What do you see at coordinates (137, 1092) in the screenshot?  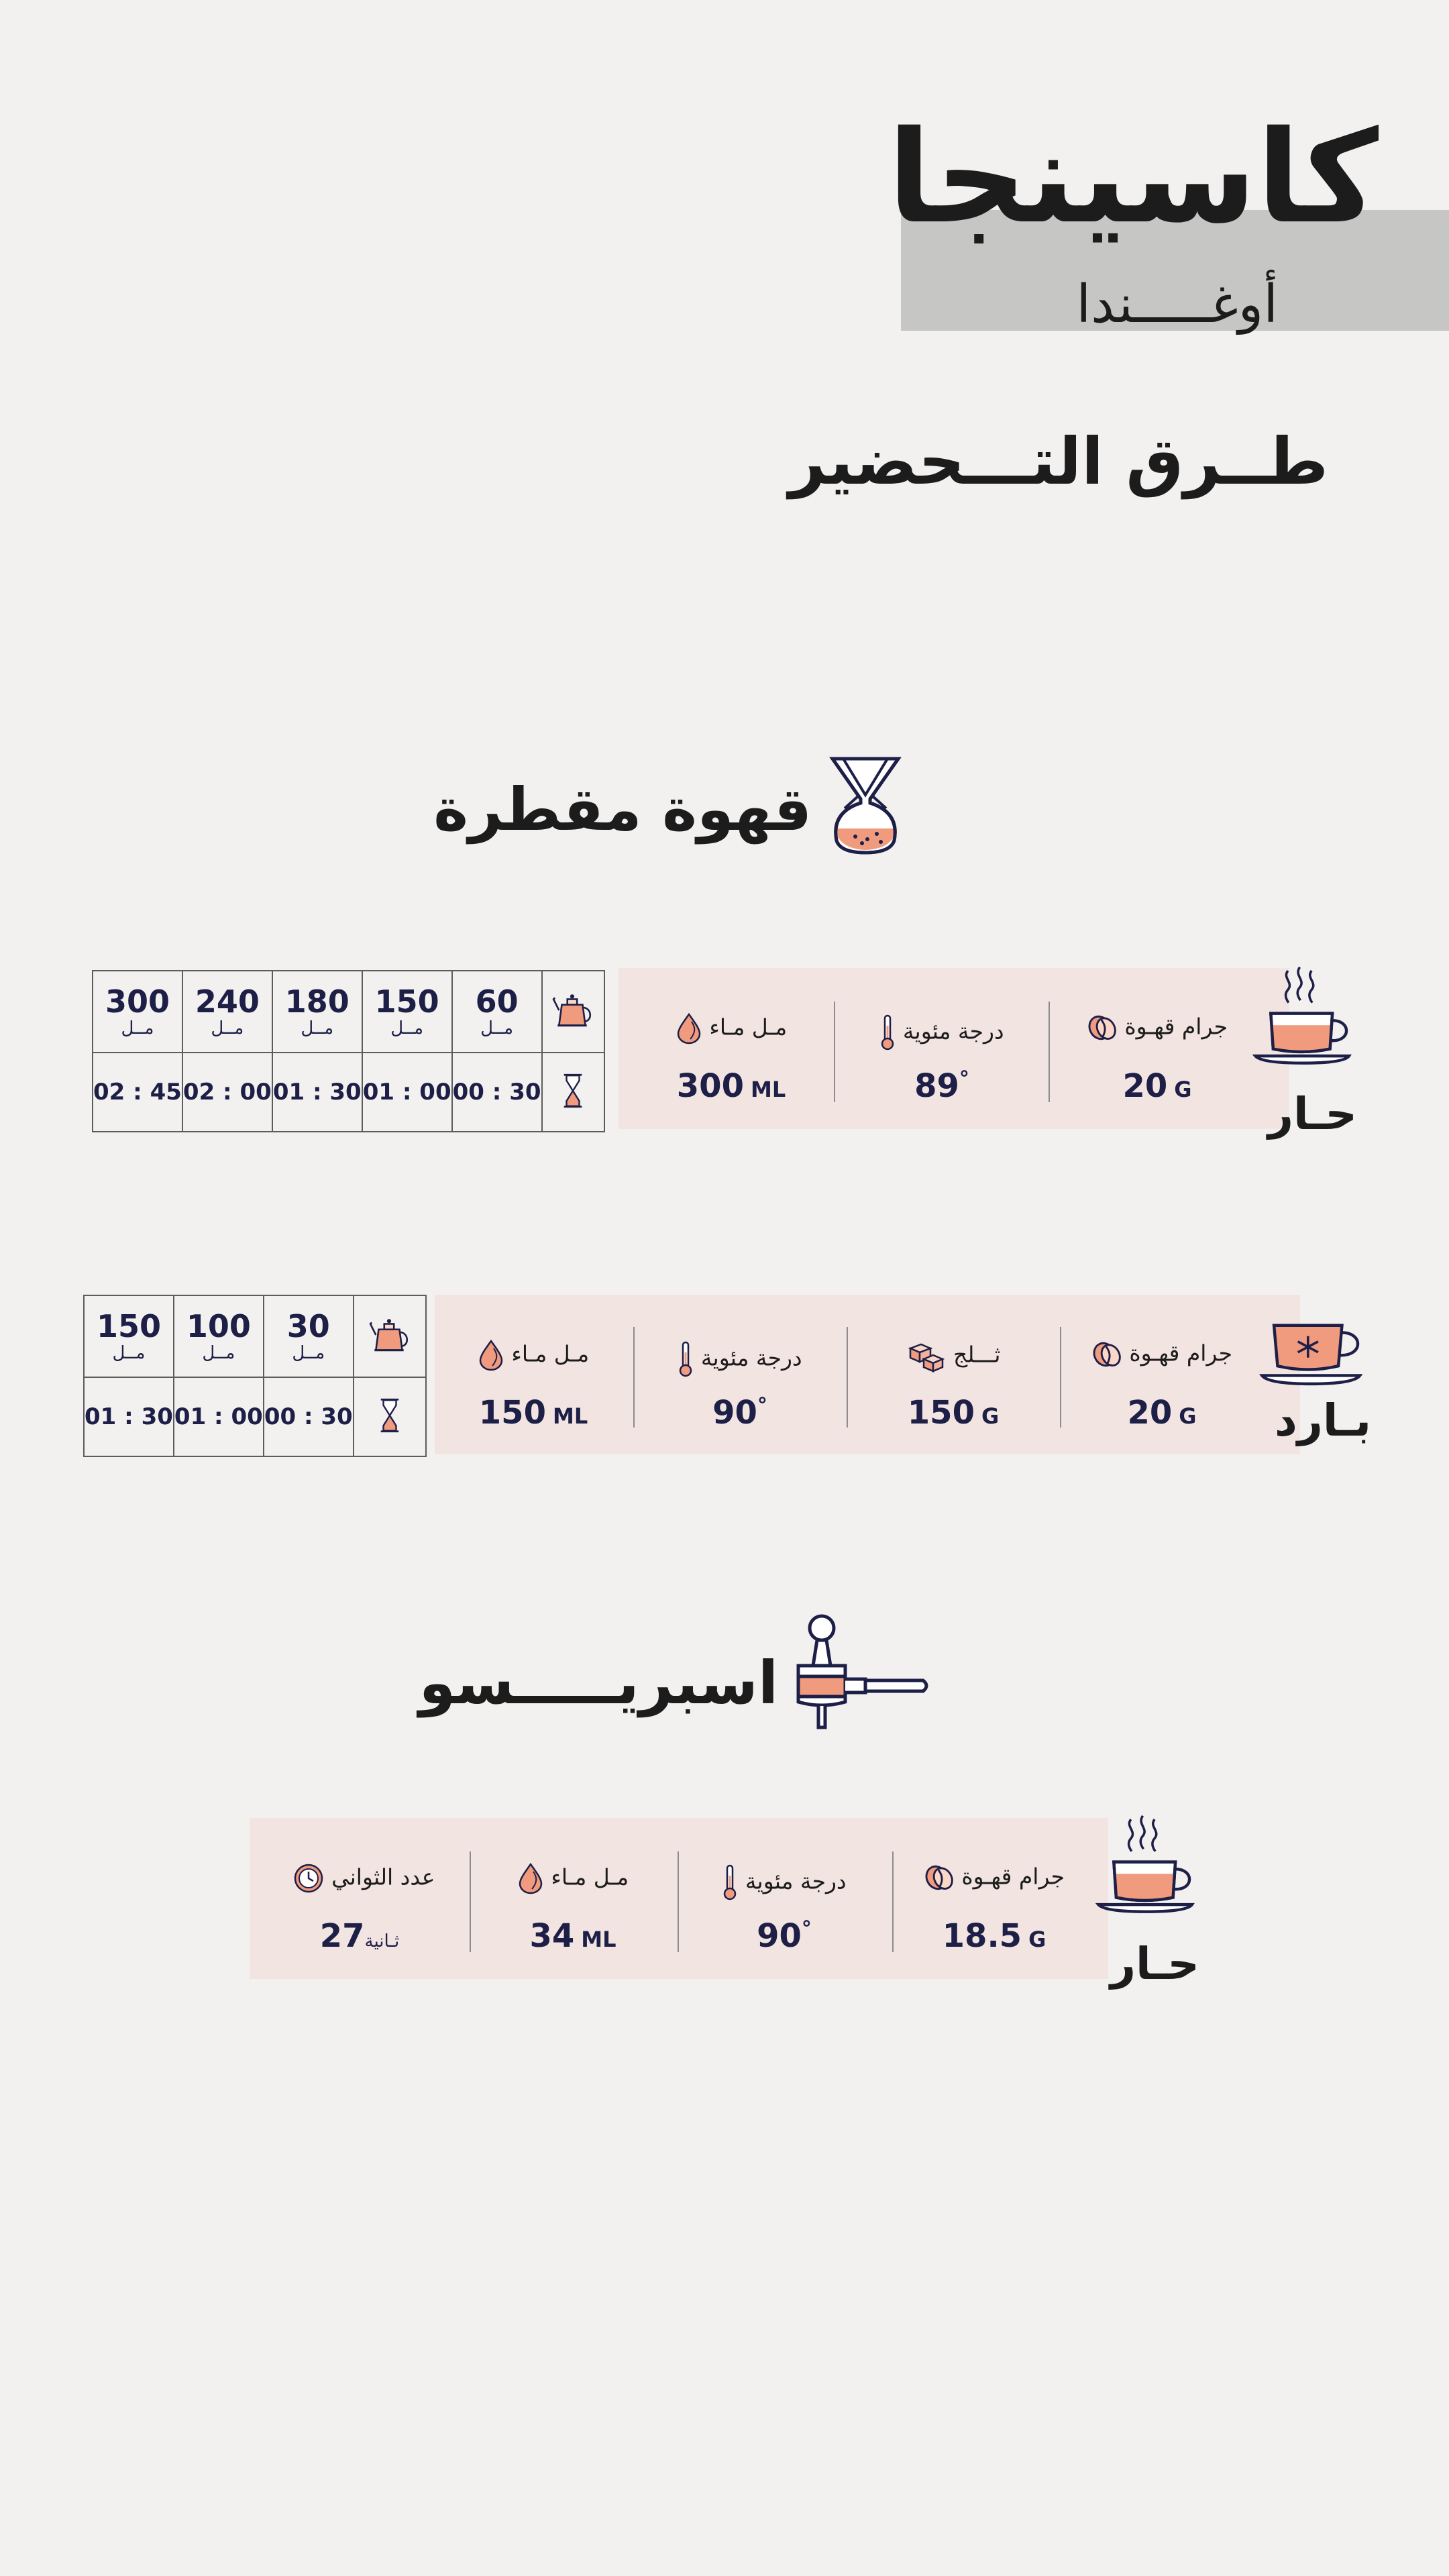 I see `schedule-time: 02 : 45` at bounding box center [137, 1092].